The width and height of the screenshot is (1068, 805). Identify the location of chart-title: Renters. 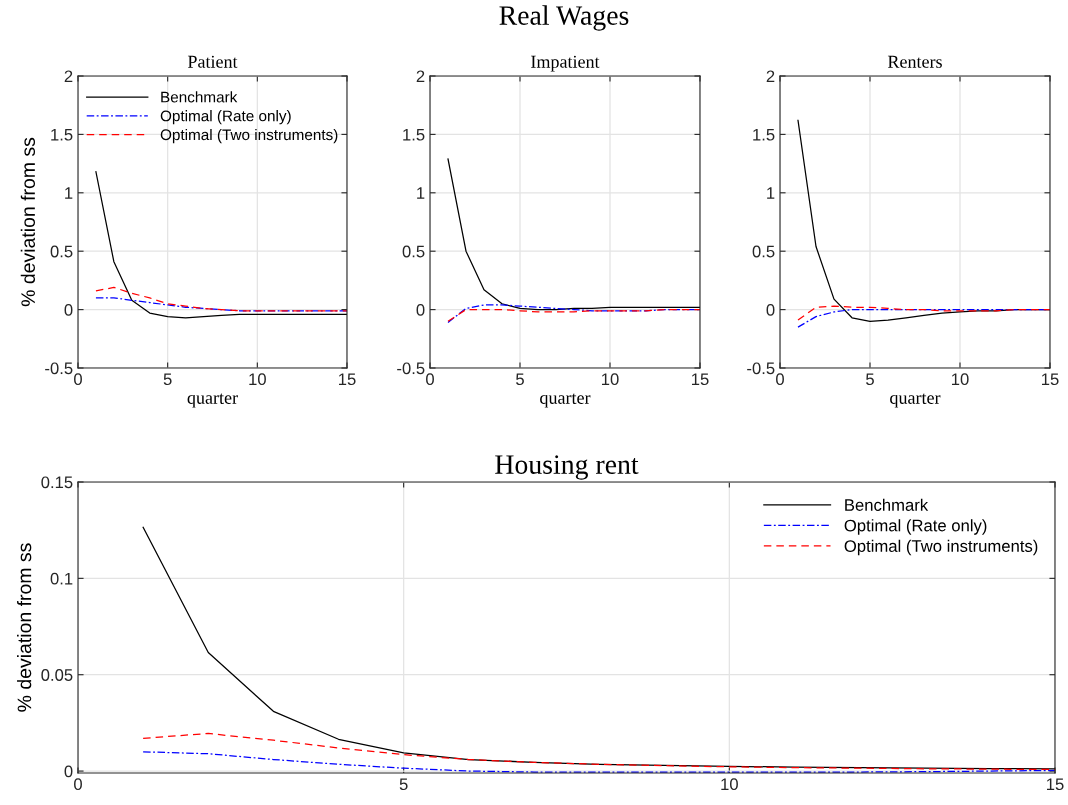
(914, 61).